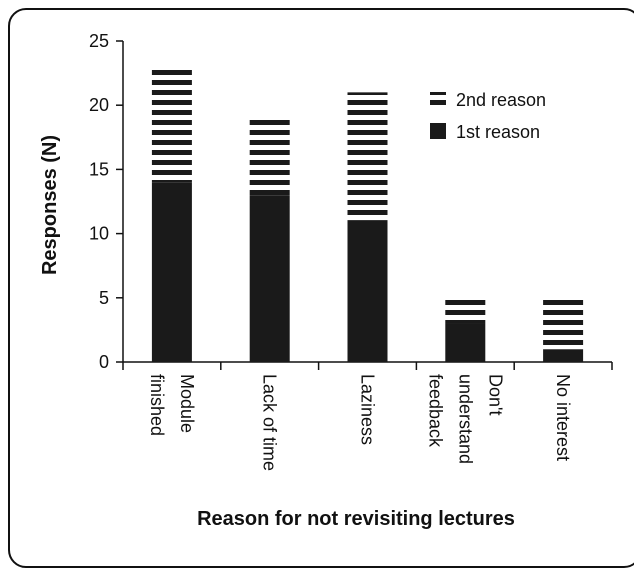 This screenshot has height=568, width=634. I want to click on legend-label-1st-reason: 1st reason, so click(498, 132).